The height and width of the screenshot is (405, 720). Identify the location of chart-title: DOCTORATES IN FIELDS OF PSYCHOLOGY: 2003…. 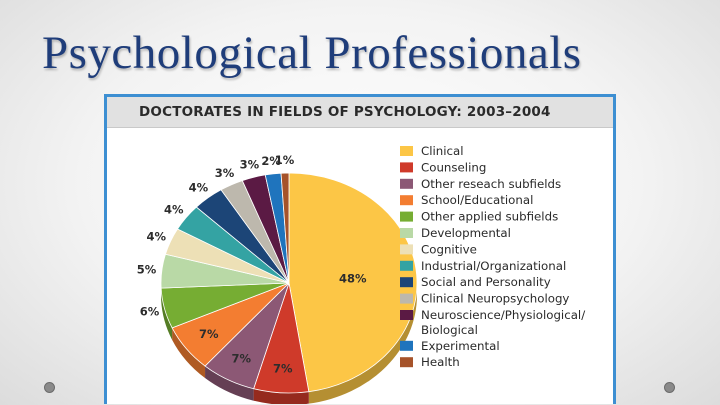
(345, 112).